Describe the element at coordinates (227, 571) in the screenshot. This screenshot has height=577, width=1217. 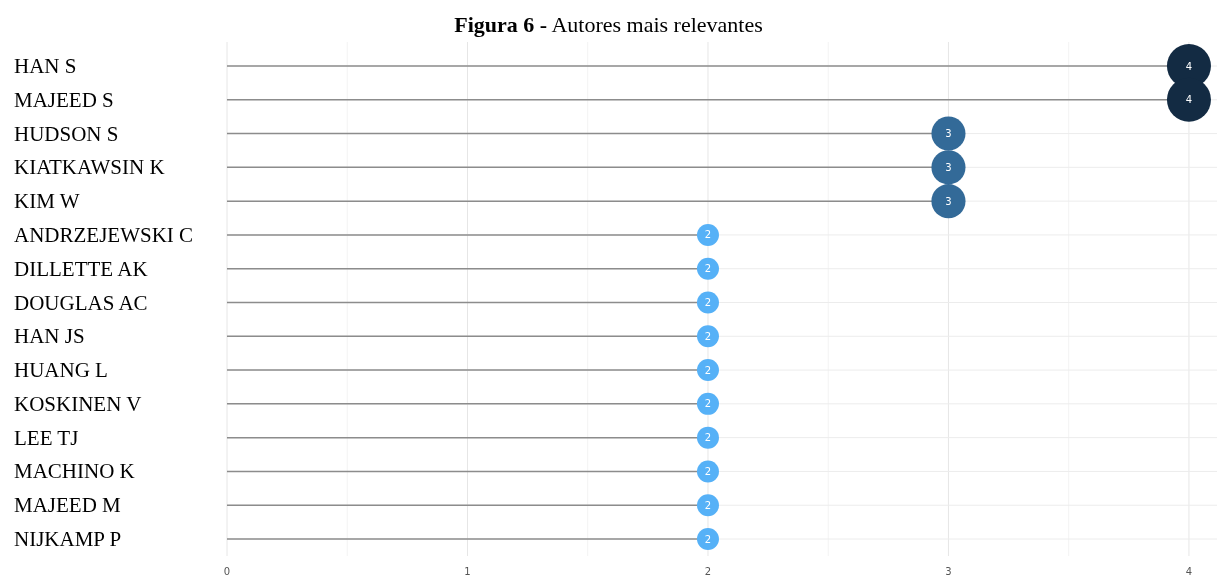
I see `x-tick-label: 0` at that location.